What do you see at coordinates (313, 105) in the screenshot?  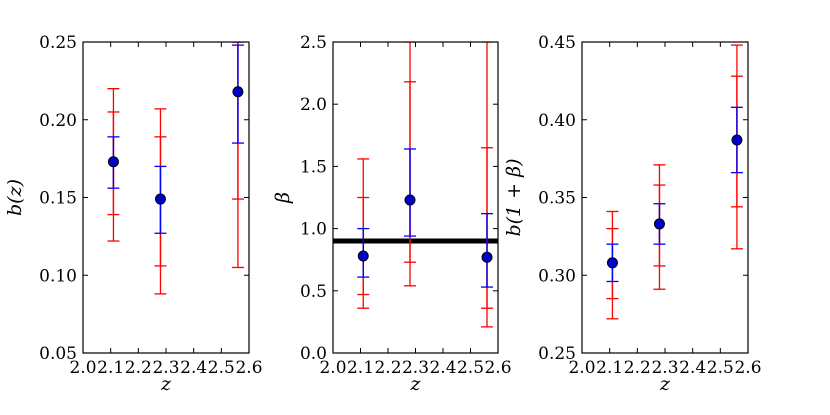 I see `y-tick-label: 2.0` at bounding box center [313, 105].